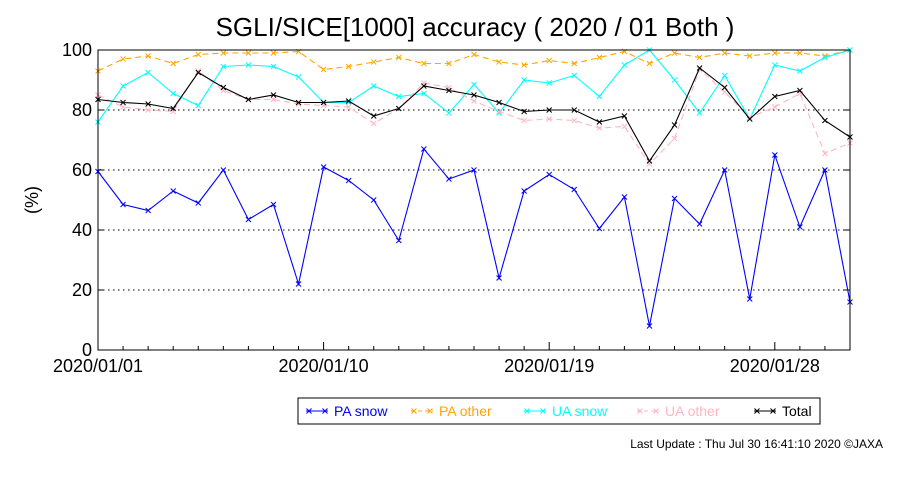  I want to click on y-tick-label: 0, so click(87, 350).